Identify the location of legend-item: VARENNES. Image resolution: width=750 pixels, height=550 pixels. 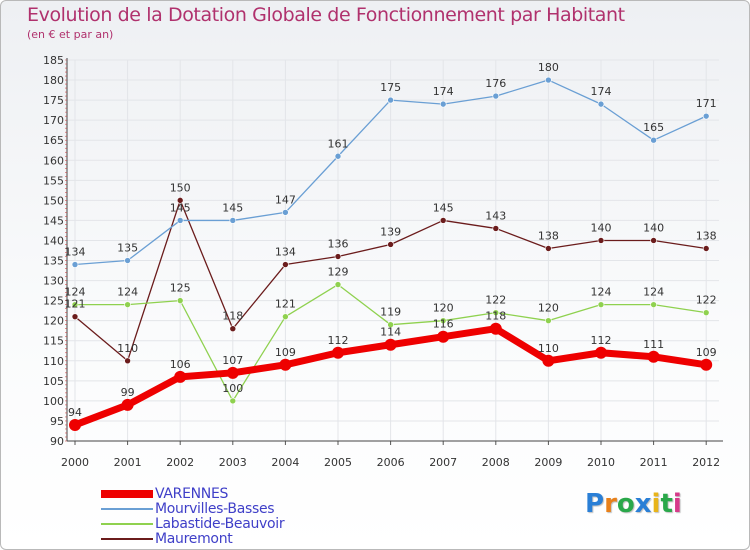
(192, 493).